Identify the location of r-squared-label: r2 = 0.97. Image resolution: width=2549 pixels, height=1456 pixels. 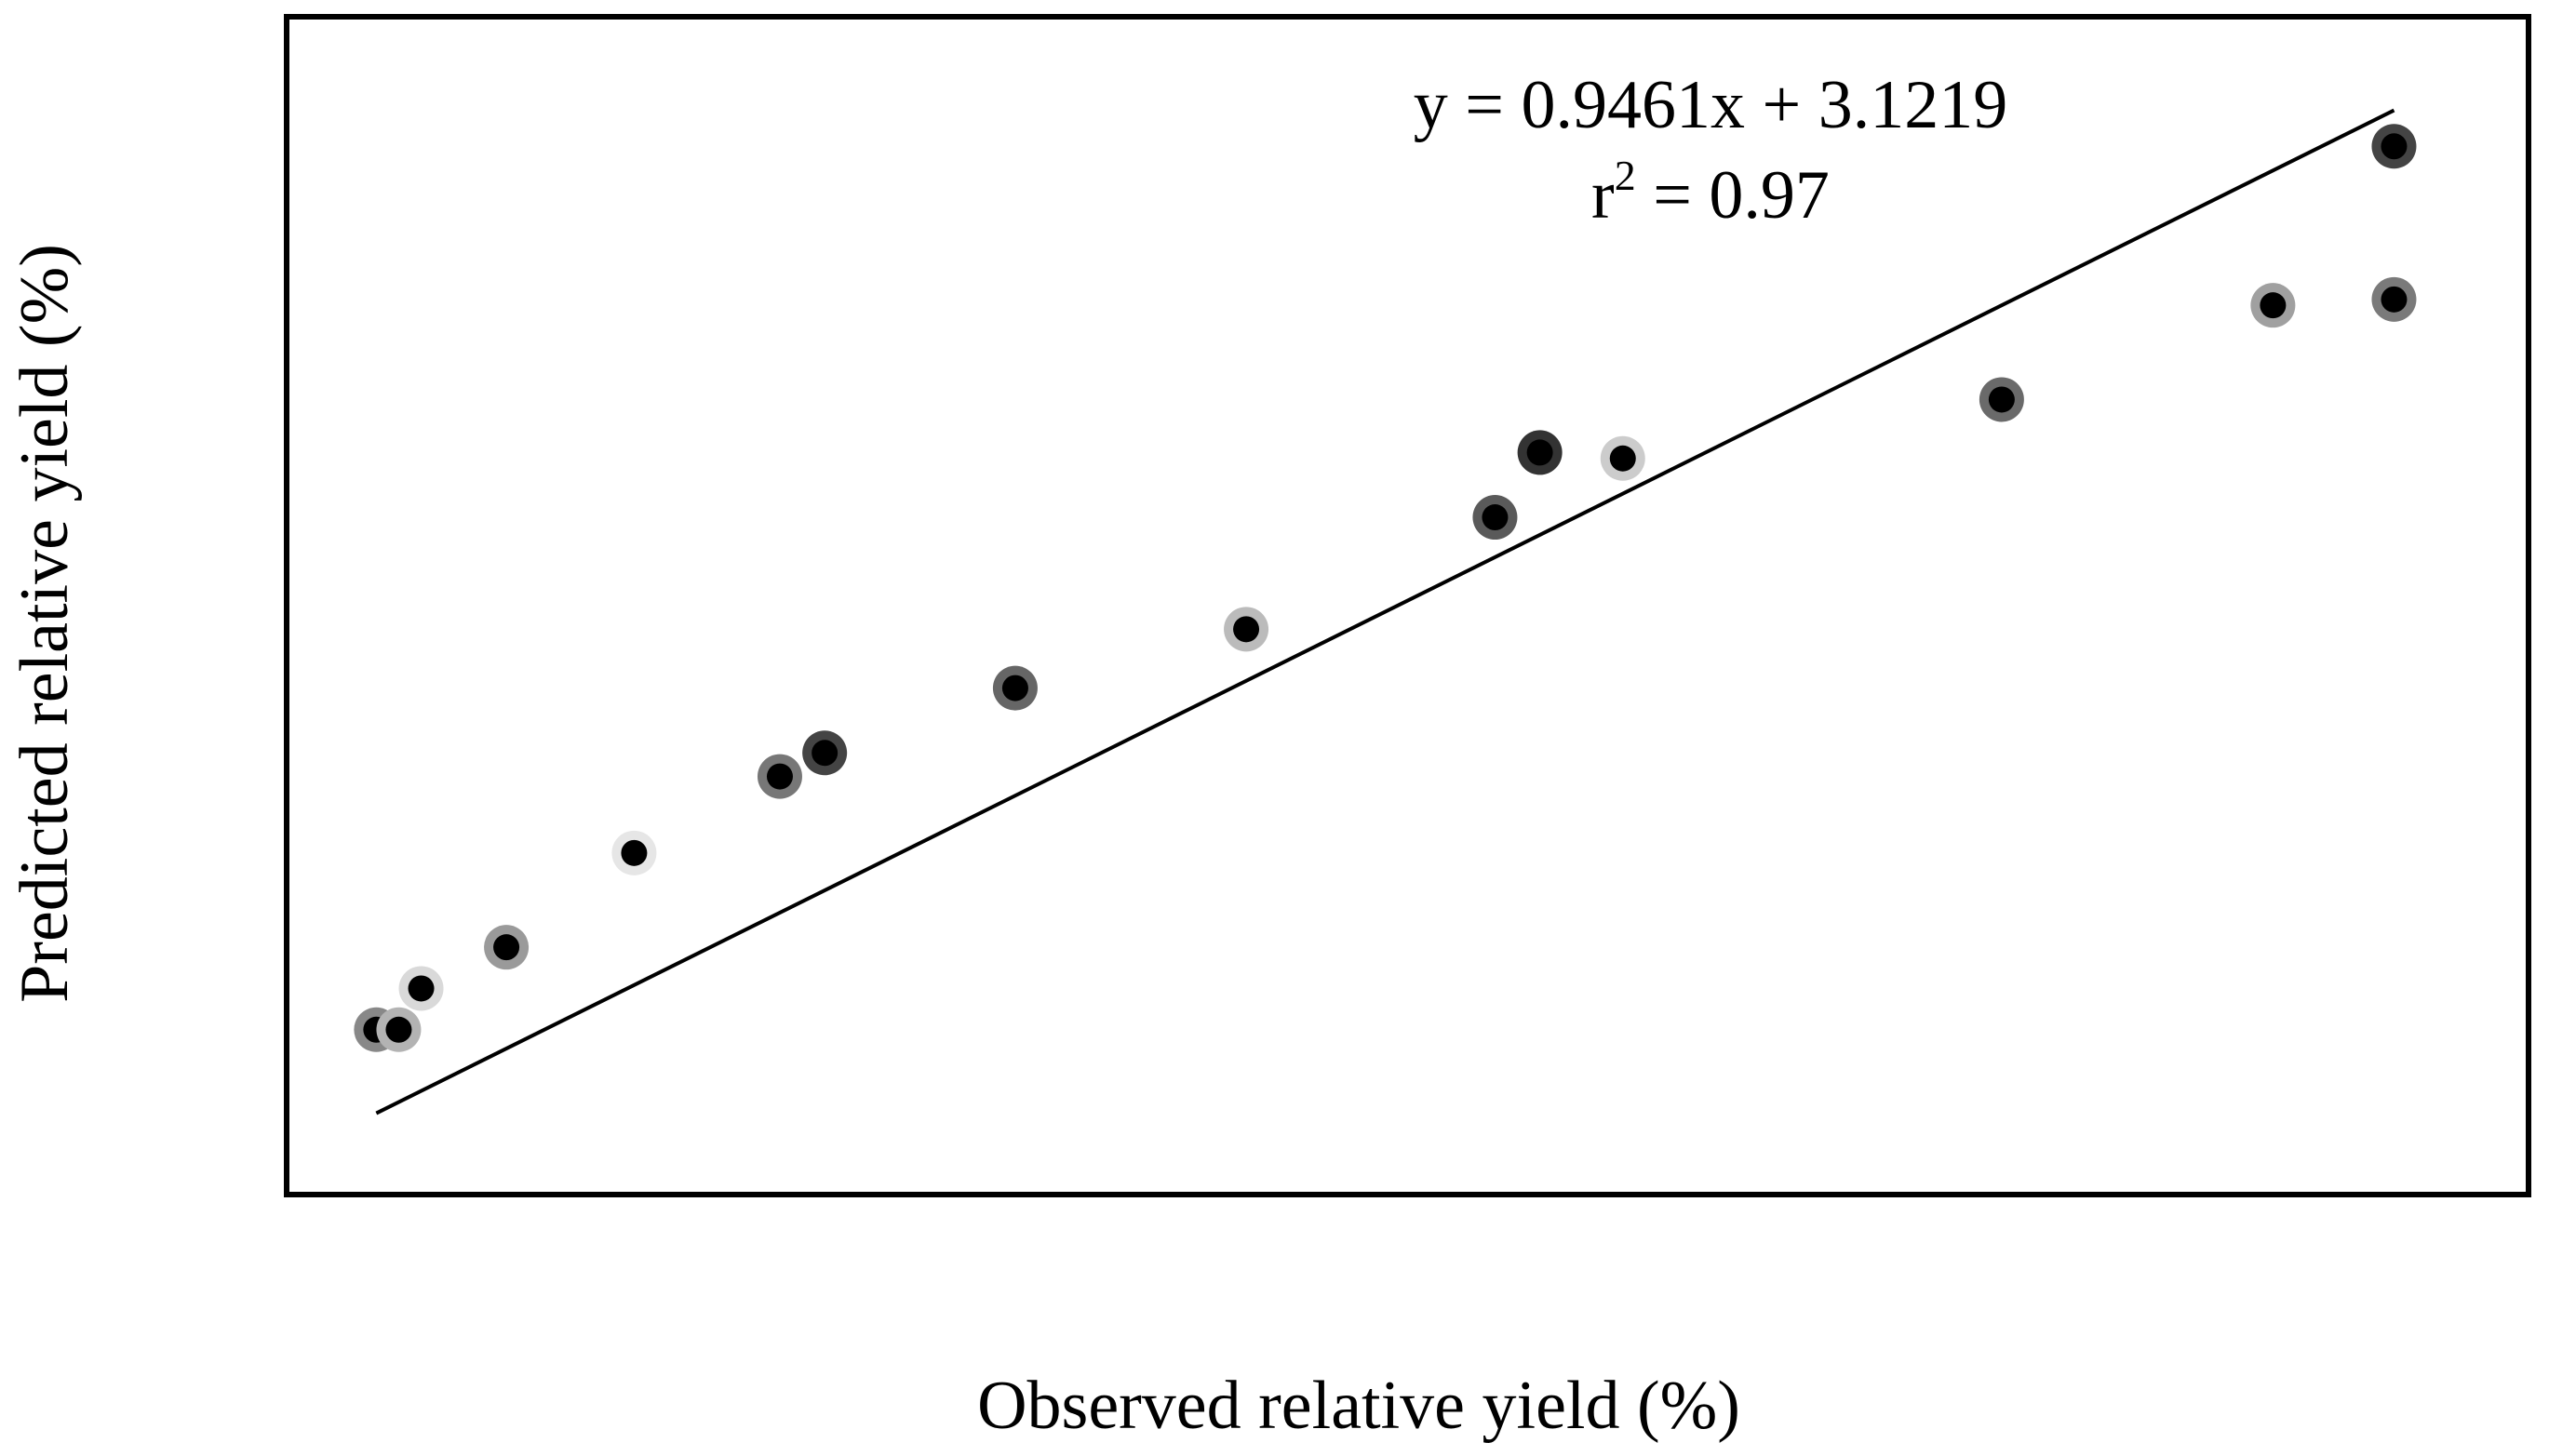
(1710, 193).